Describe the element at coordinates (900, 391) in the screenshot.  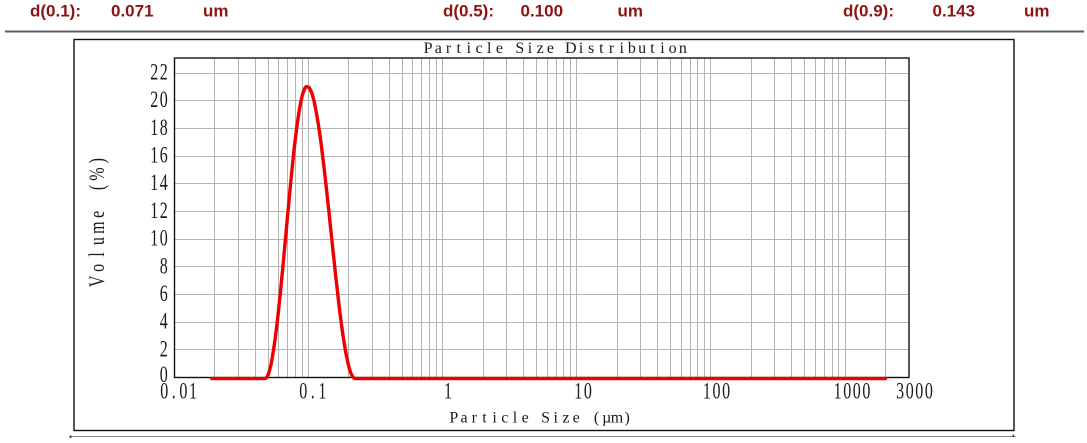
I see `svg-text: 3` at that location.